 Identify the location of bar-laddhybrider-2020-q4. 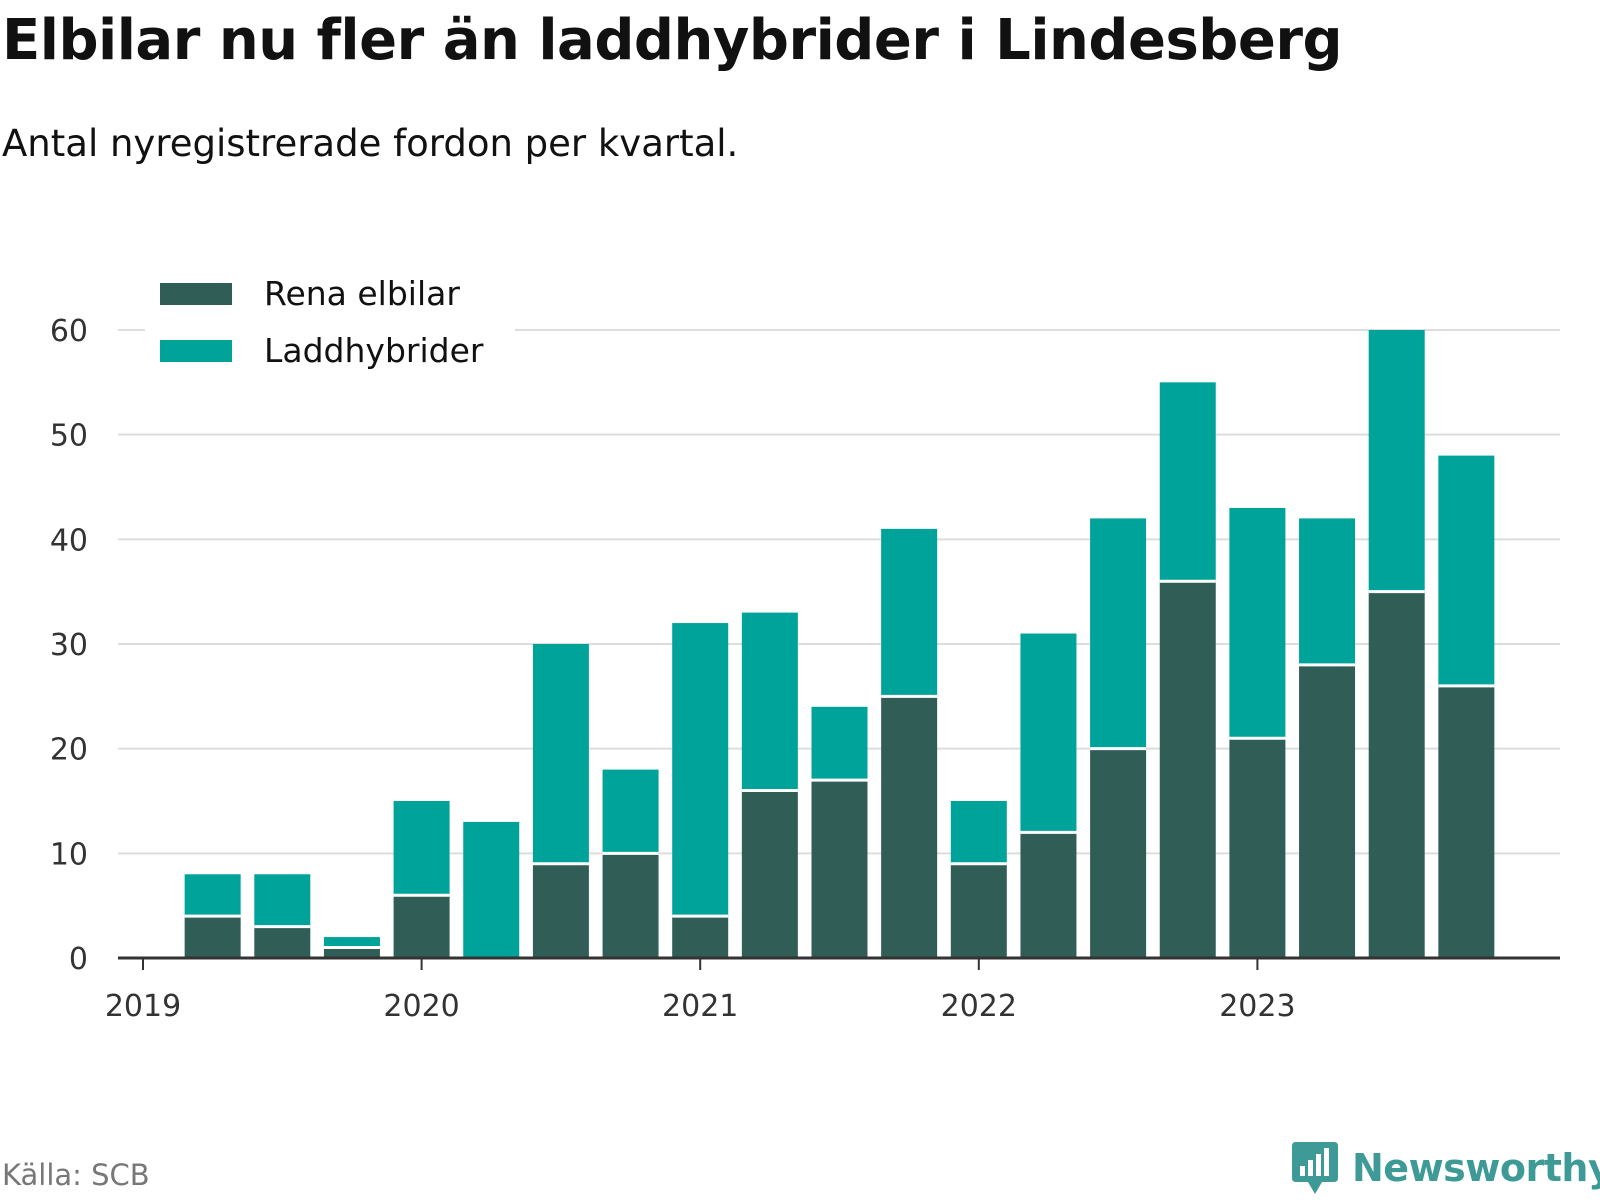
(630, 811).